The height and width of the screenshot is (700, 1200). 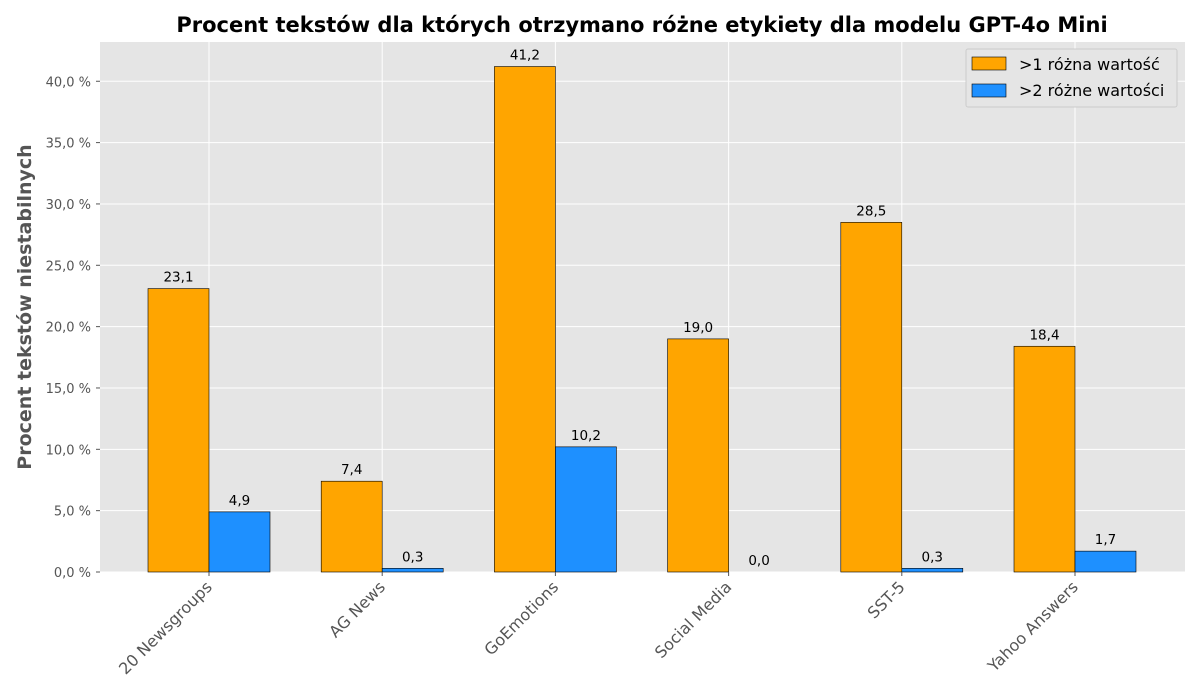 I want to click on legend-label-series-2: >2 różne wartości, so click(x=1091, y=90).